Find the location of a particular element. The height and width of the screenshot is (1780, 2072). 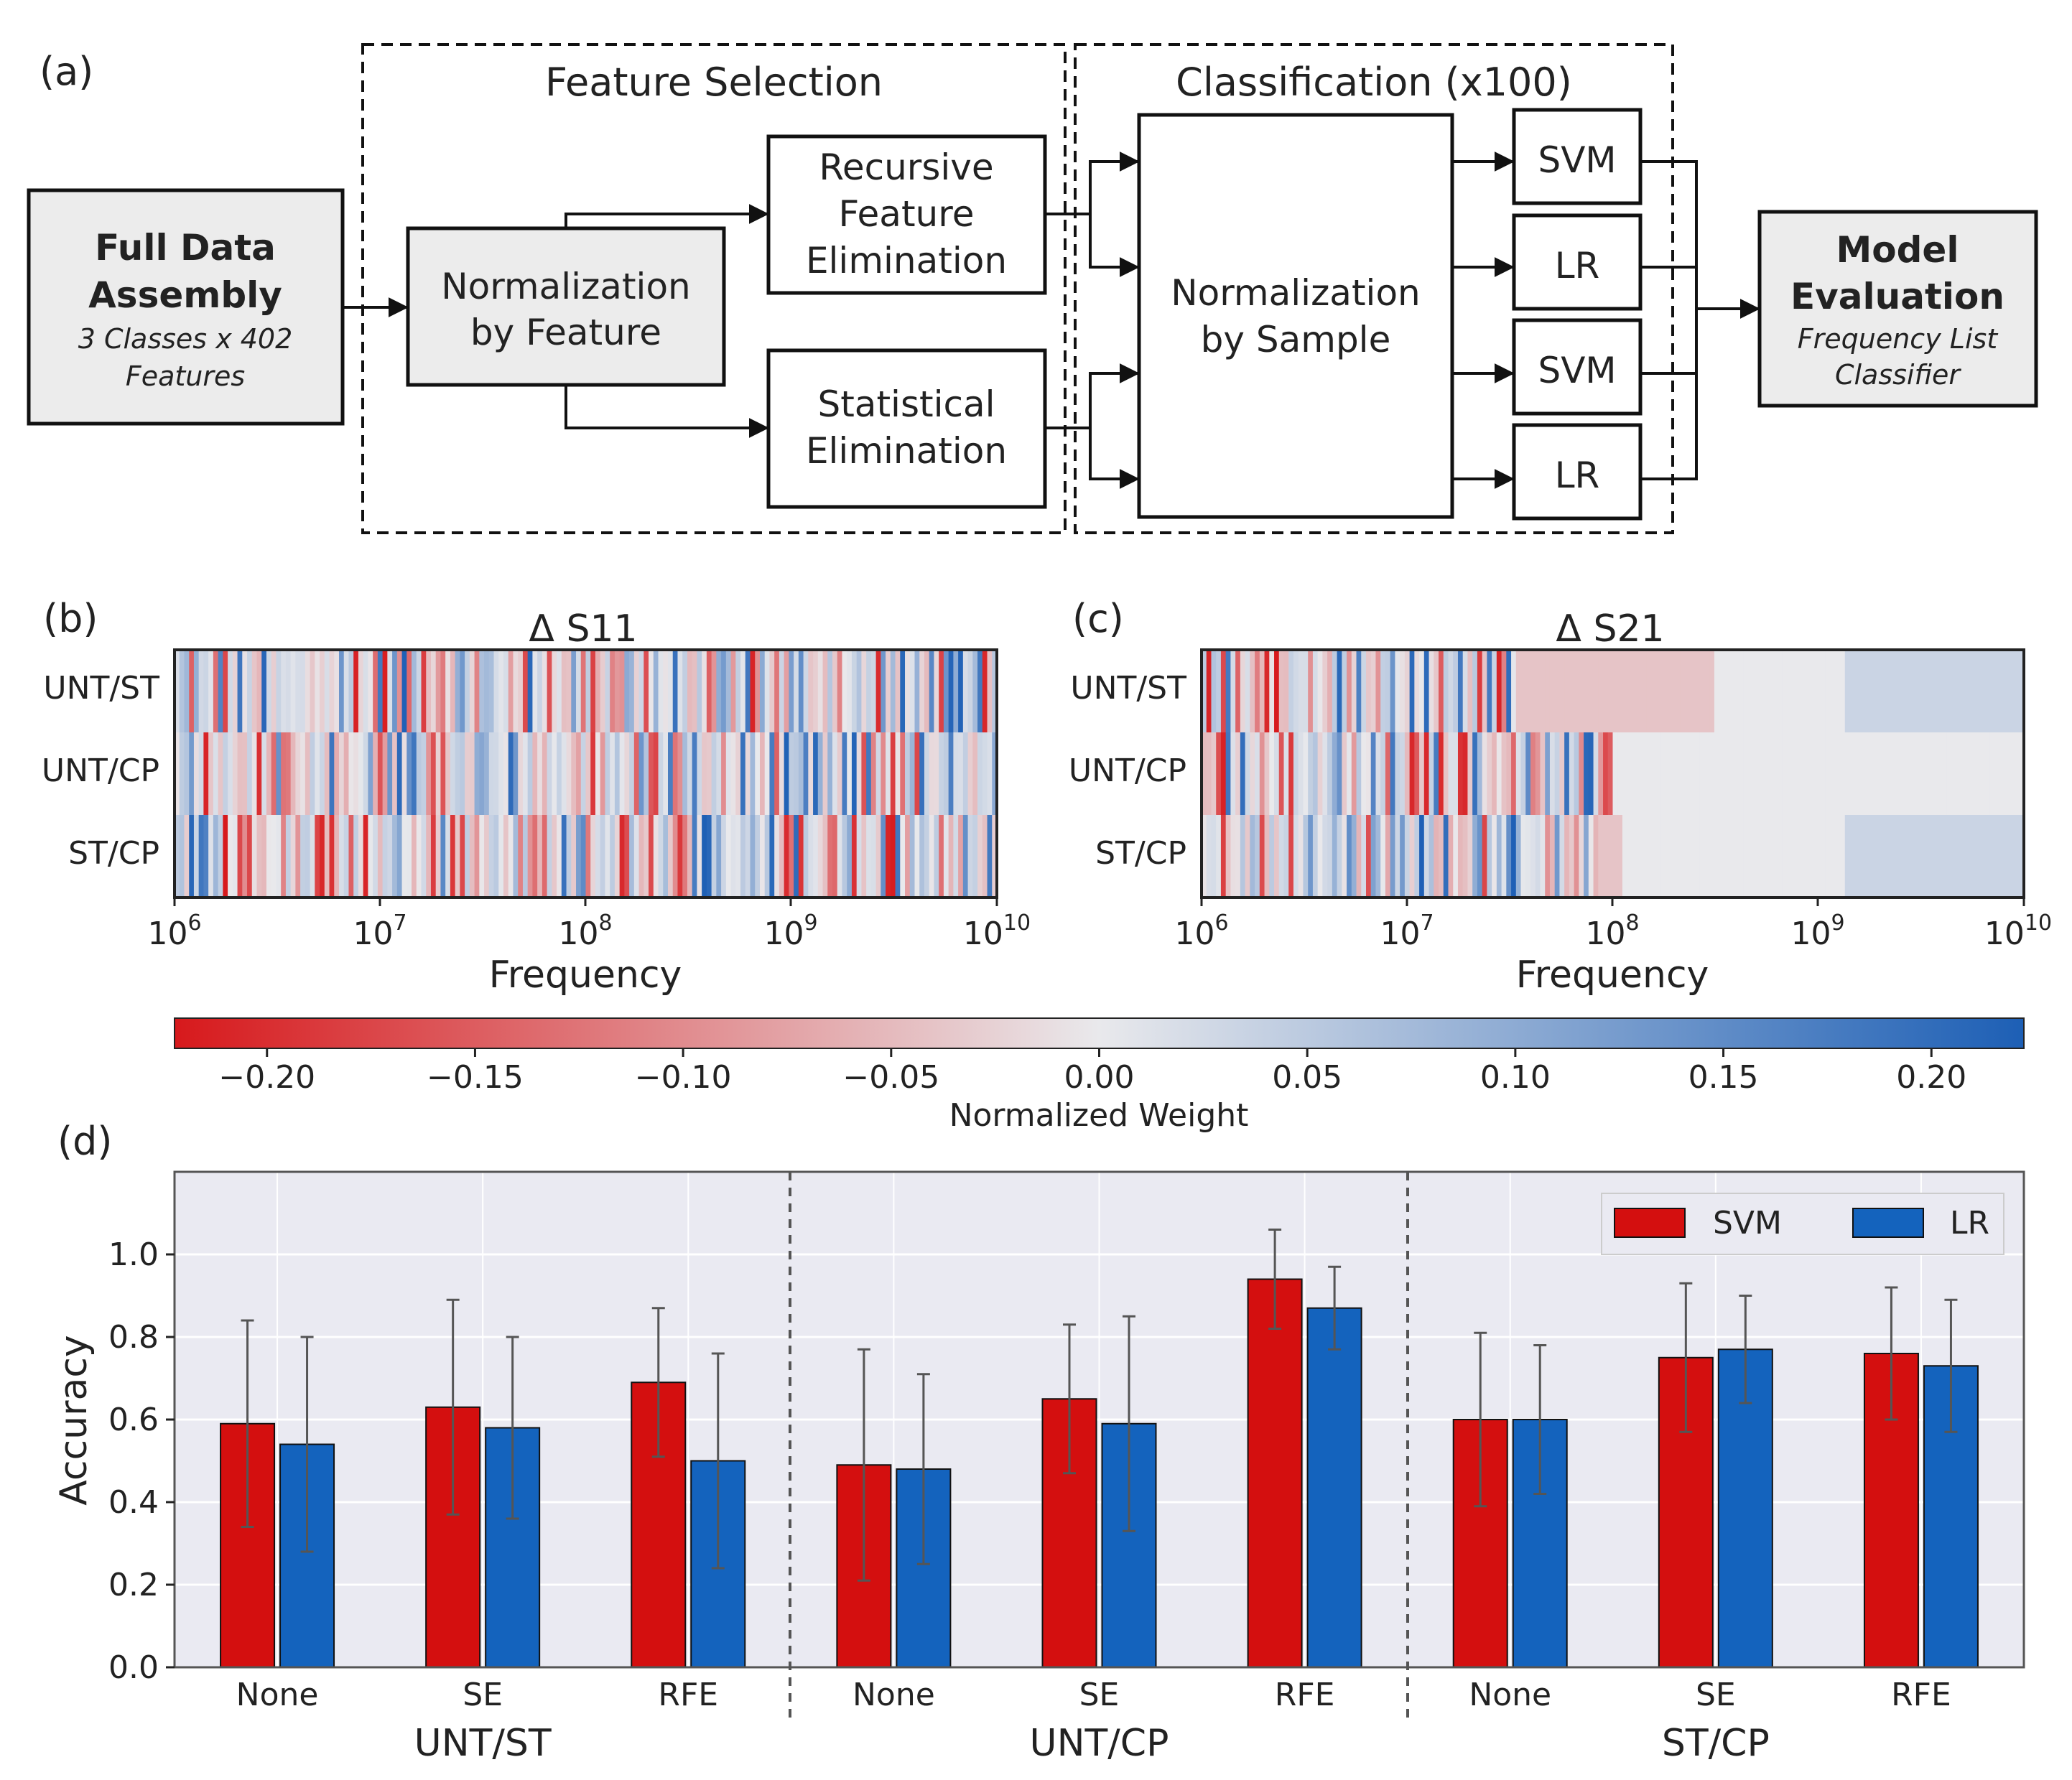

legend-swatch-svm is located at coordinates (1650, 1223).